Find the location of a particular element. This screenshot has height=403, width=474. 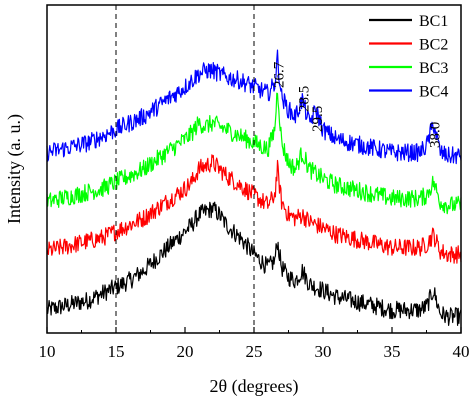

peak-annotation: 29.5 is located at coordinates (318, 119).